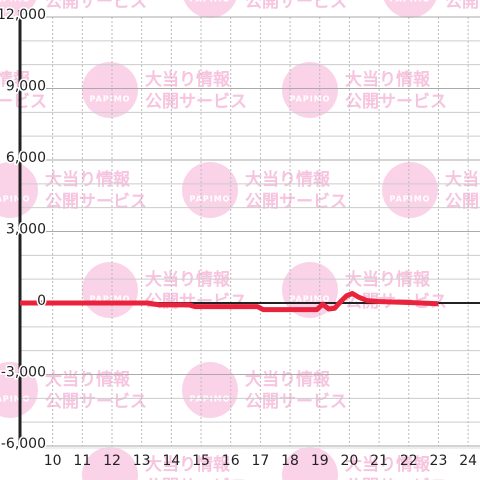 Image resolution: width=480 pixels, height=480 pixels. I want to click on x-tick-label: 21, so click(379, 461).